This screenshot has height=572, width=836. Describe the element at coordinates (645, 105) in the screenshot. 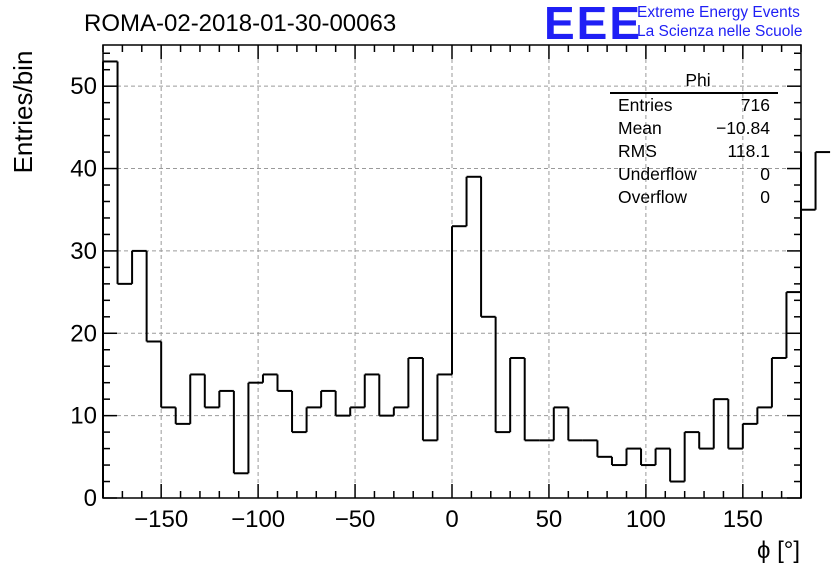

I see `stats-label: Entries` at that location.